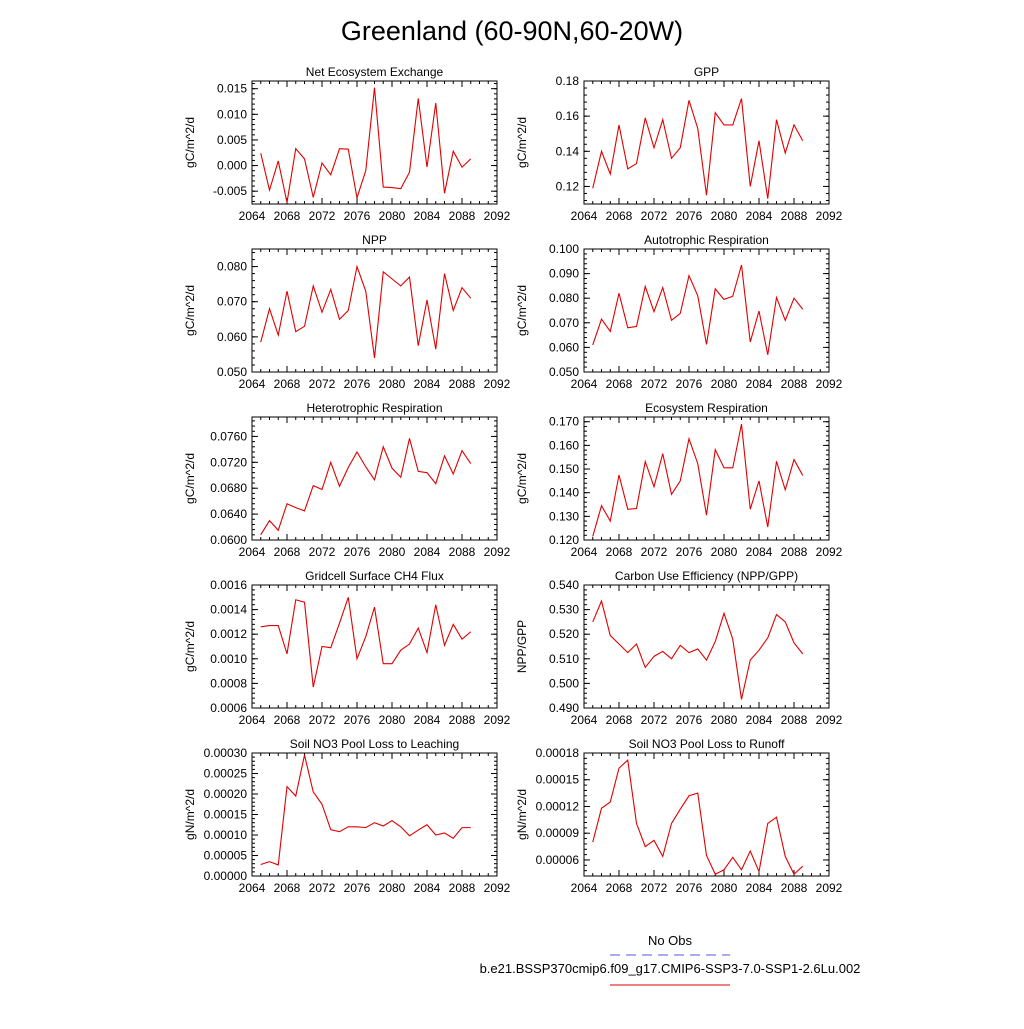 This screenshot has width=1024, height=1029. What do you see at coordinates (706, 576) in the screenshot?
I see `panel-title: Carbon Use Efficiency (NPP/GPP)` at bounding box center [706, 576].